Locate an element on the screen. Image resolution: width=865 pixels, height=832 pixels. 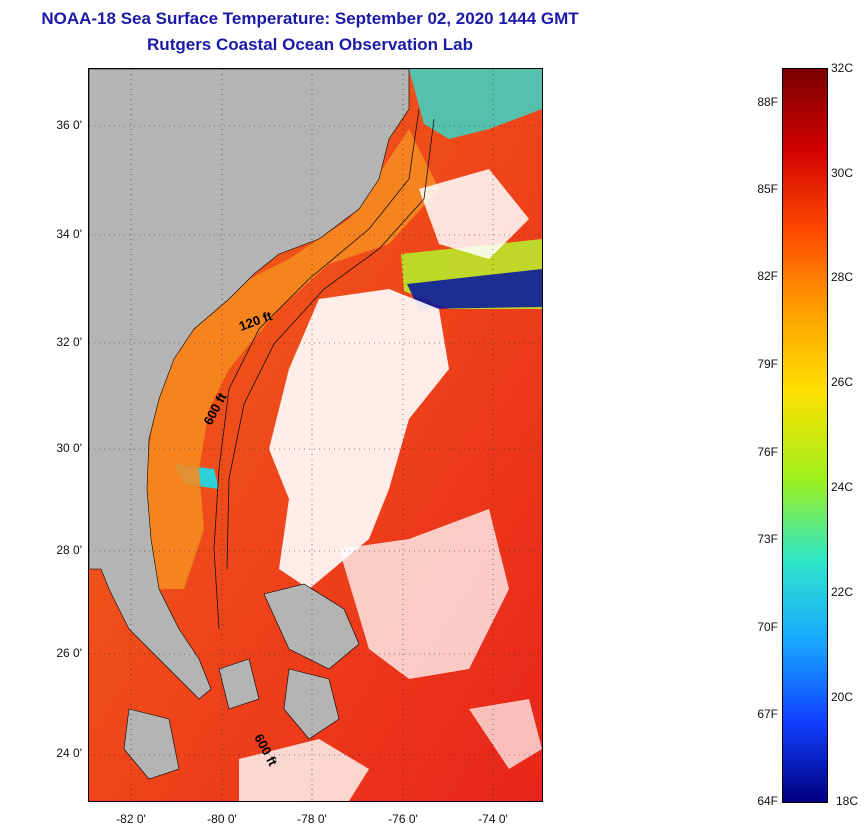
colorbar-celsius-label: 30C is located at coordinates (842, 173).